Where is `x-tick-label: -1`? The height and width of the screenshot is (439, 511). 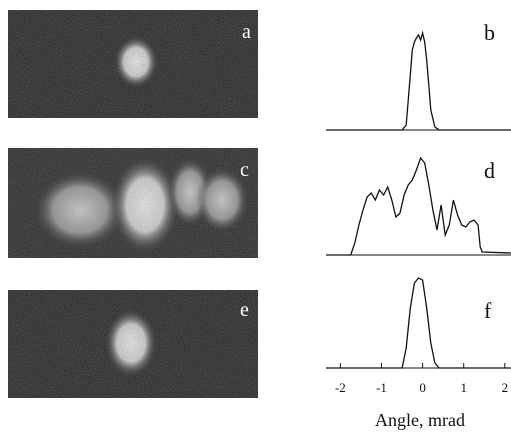 x-tick-label: -1 is located at coordinates (381, 387).